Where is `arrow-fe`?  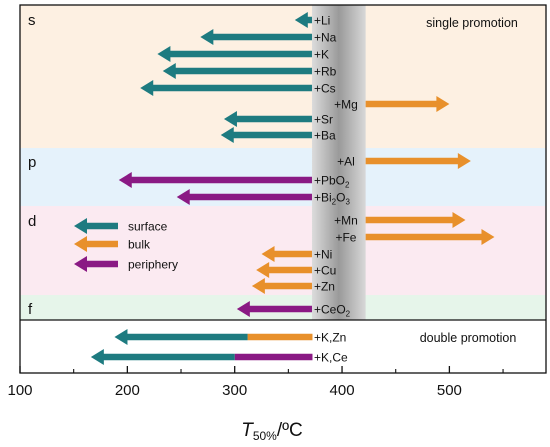 arrow-fe is located at coordinates (430, 237).